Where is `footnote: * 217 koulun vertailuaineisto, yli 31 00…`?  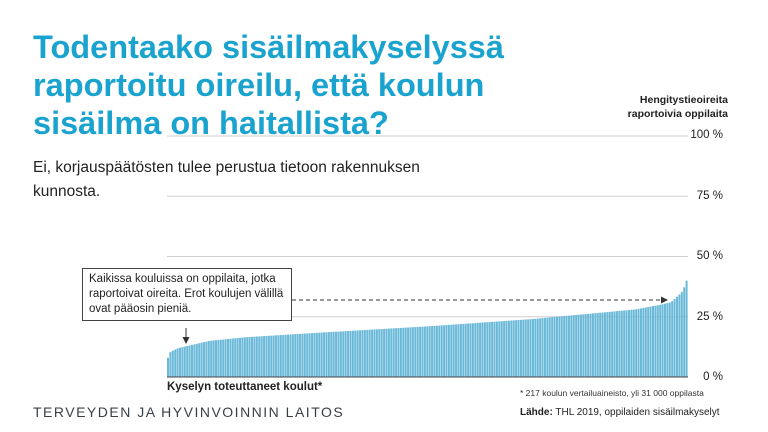
footnote: * 217 koulun vertailuaineisto, yli 31 00… is located at coordinates (612, 393).